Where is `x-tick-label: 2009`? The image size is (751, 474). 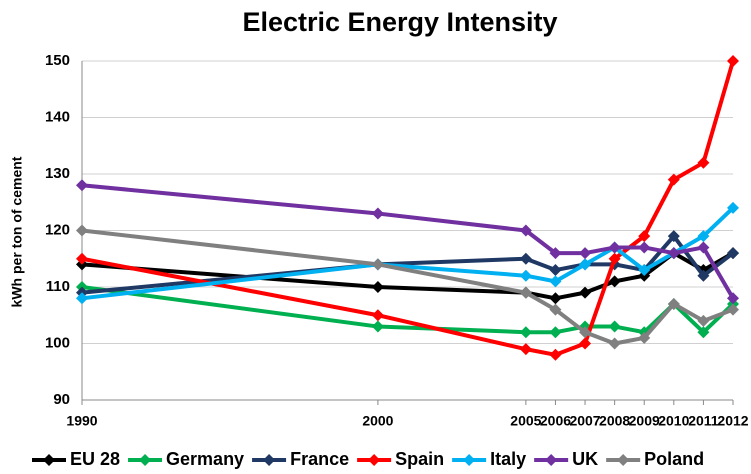
x-tick-label: 2009 is located at coordinates (644, 421).